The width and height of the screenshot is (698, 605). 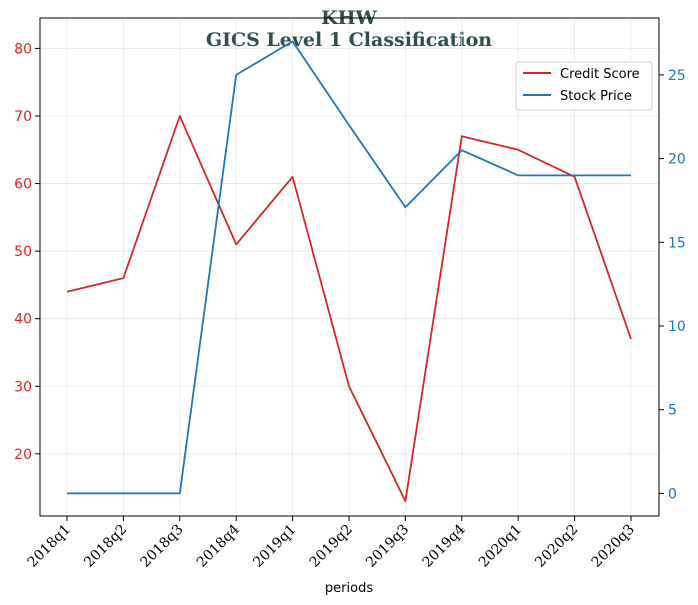 I want to click on right-tick-label: 10, so click(x=677, y=327).